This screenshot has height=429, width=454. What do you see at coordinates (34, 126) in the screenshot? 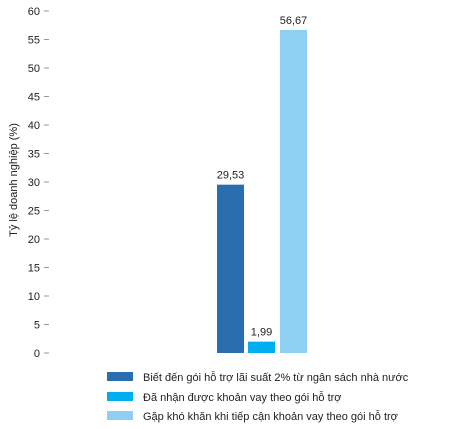
I see `y-tick-label: 40` at bounding box center [34, 126].